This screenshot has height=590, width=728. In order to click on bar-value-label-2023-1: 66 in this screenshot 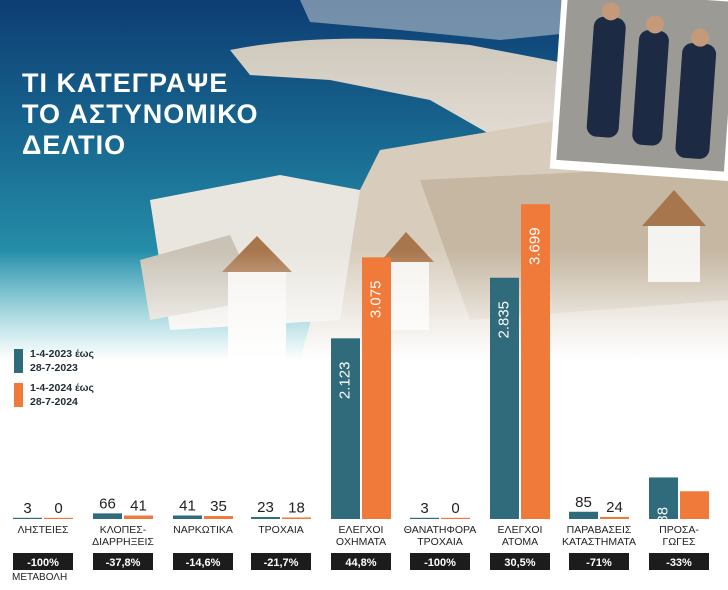, I will do `click(107, 503)`.